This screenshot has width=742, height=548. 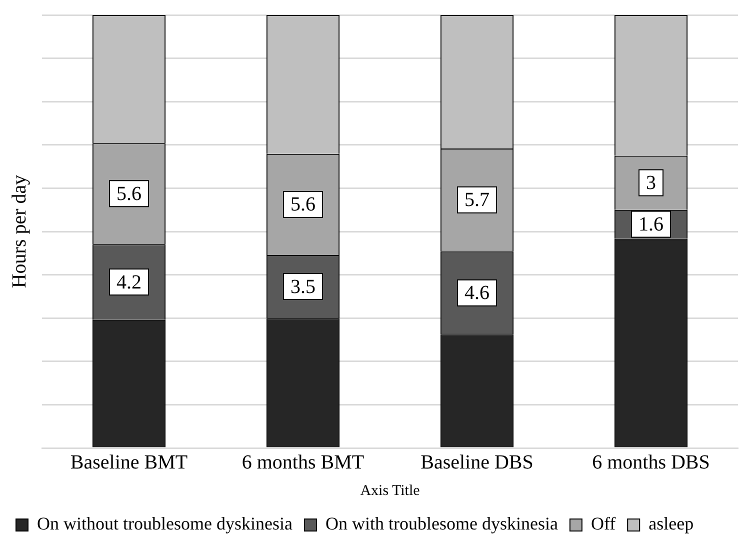 I want to click on data-label: 3, so click(x=651, y=183).